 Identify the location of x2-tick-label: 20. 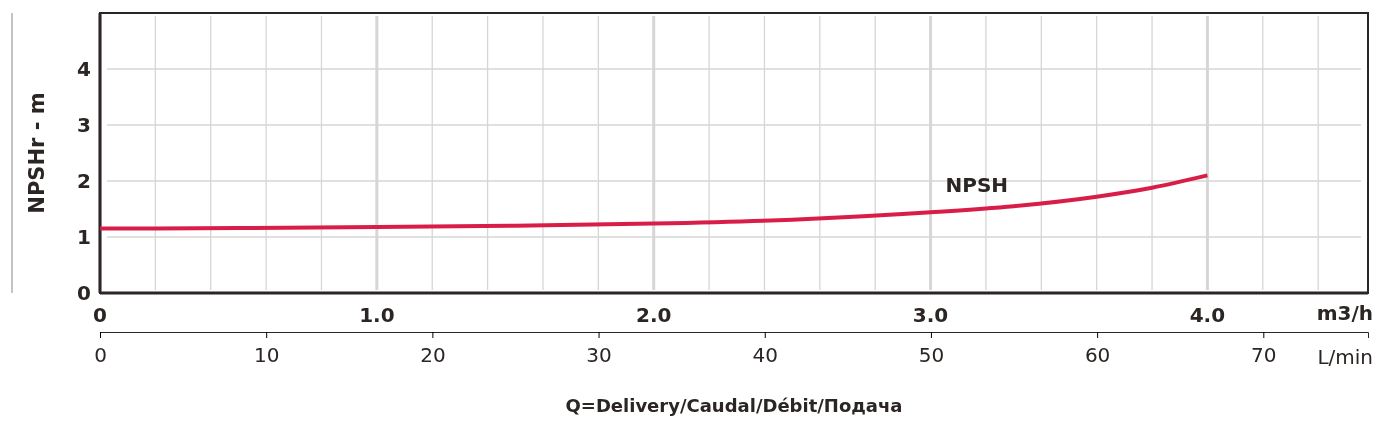
(433, 355).